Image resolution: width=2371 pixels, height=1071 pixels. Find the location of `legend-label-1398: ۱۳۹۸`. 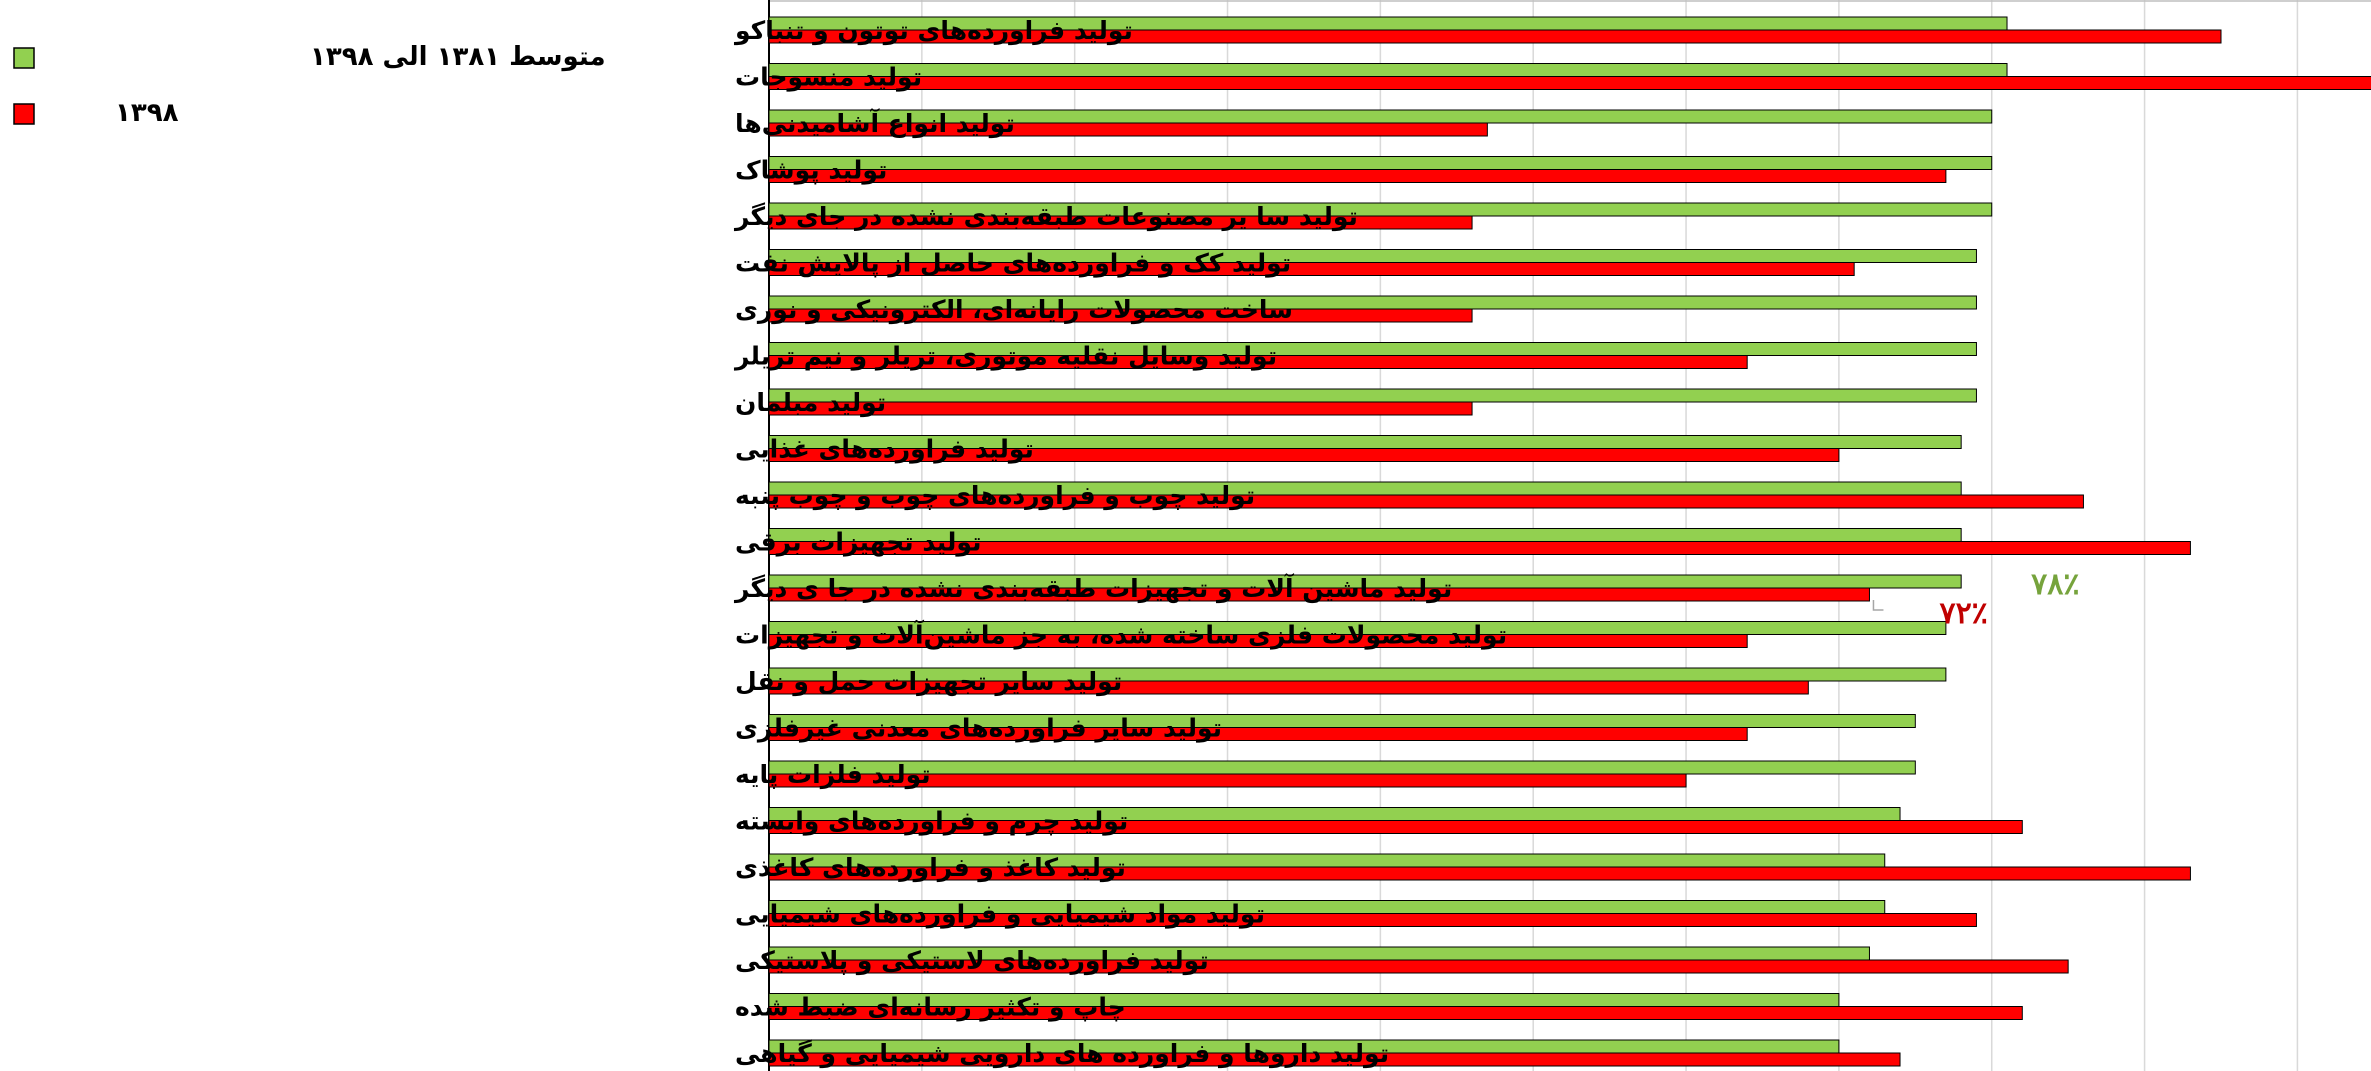

legend-label-1398: ۱۳۹۸ is located at coordinates (147, 113).